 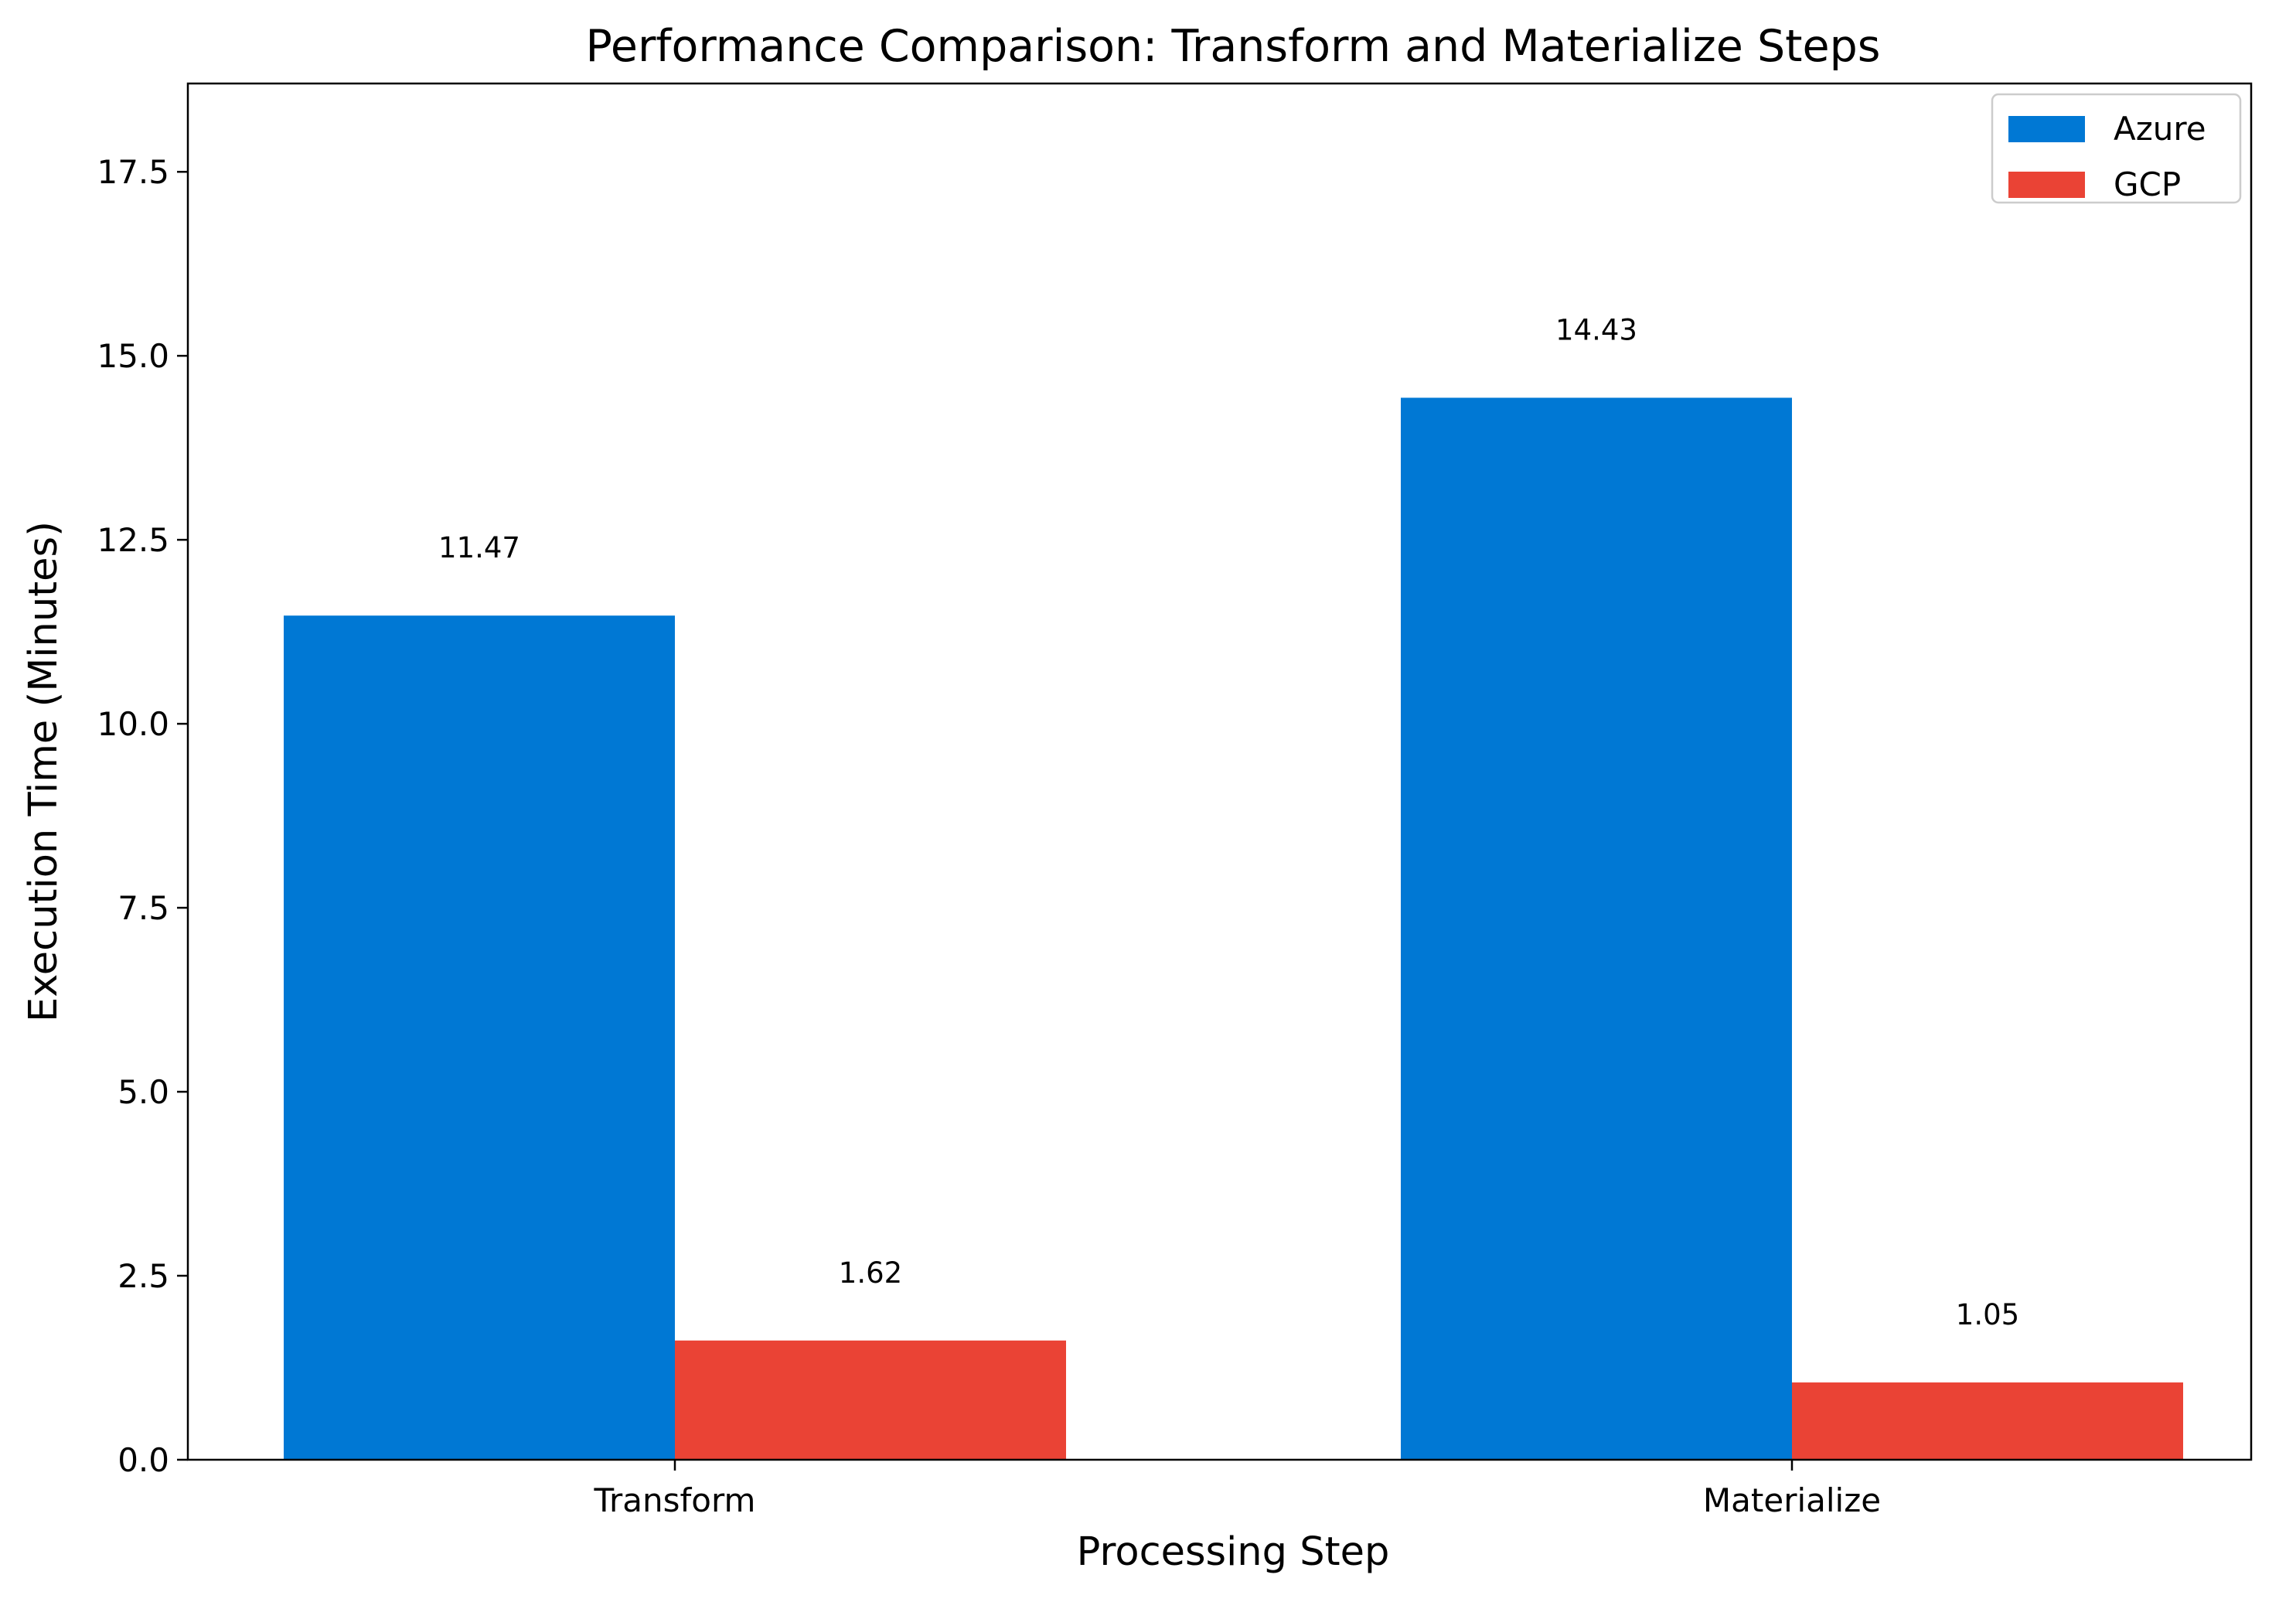 What do you see at coordinates (1987, 1314) in the screenshot?
I see `bar-value-label: 1.05` at bounding box center [1987, 1314].